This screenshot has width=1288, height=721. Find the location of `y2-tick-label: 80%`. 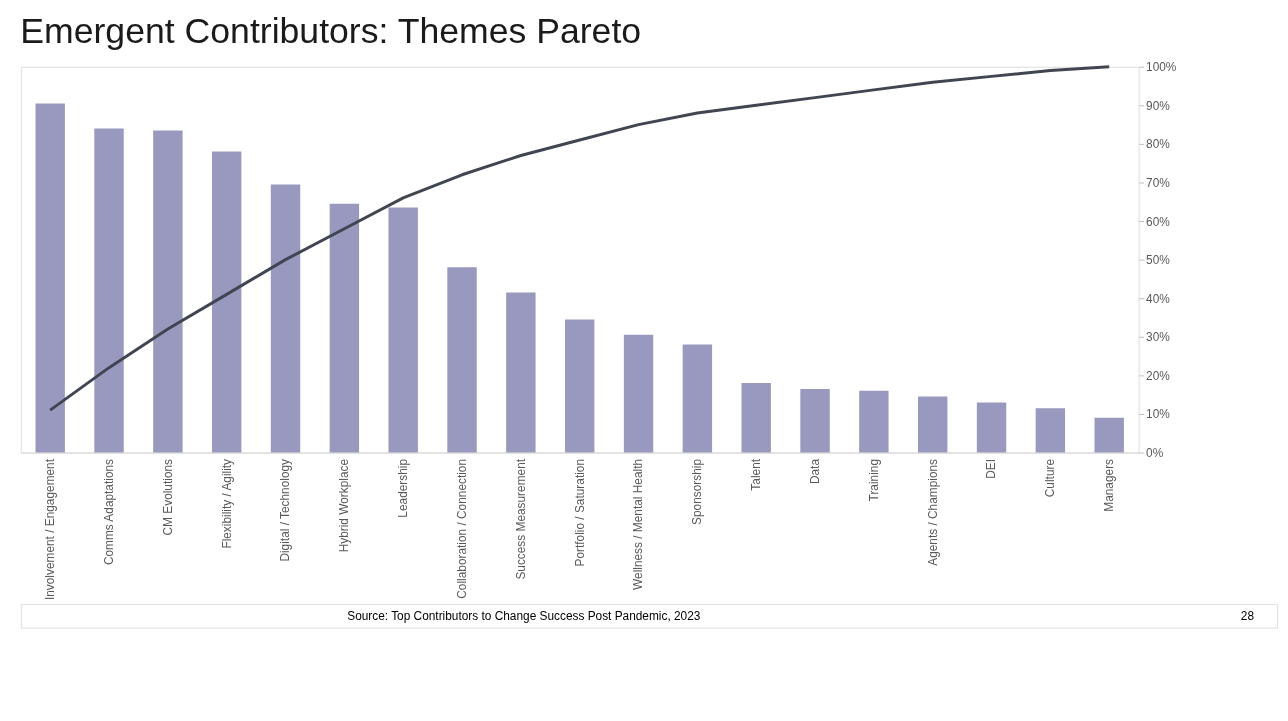

y2-tick-label: 80% is located at coordinates (1158, 144).